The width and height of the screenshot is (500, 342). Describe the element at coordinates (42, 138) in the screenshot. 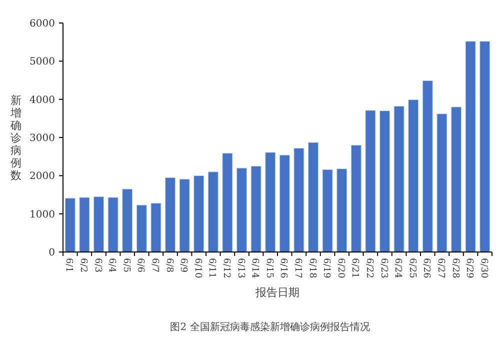

I see `y-tick-label: 3000` at that location.